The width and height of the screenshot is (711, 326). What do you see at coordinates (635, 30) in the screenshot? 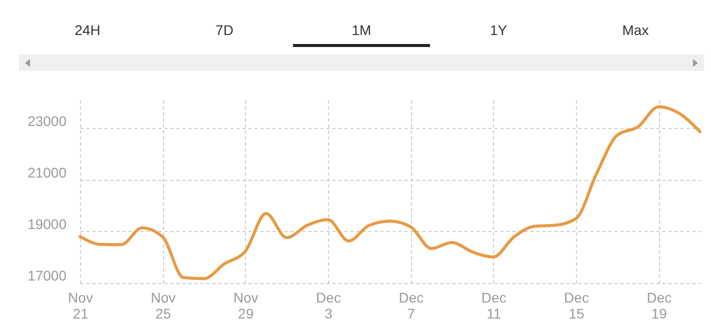
I see `text: Max` at bounding box center [635, 30].